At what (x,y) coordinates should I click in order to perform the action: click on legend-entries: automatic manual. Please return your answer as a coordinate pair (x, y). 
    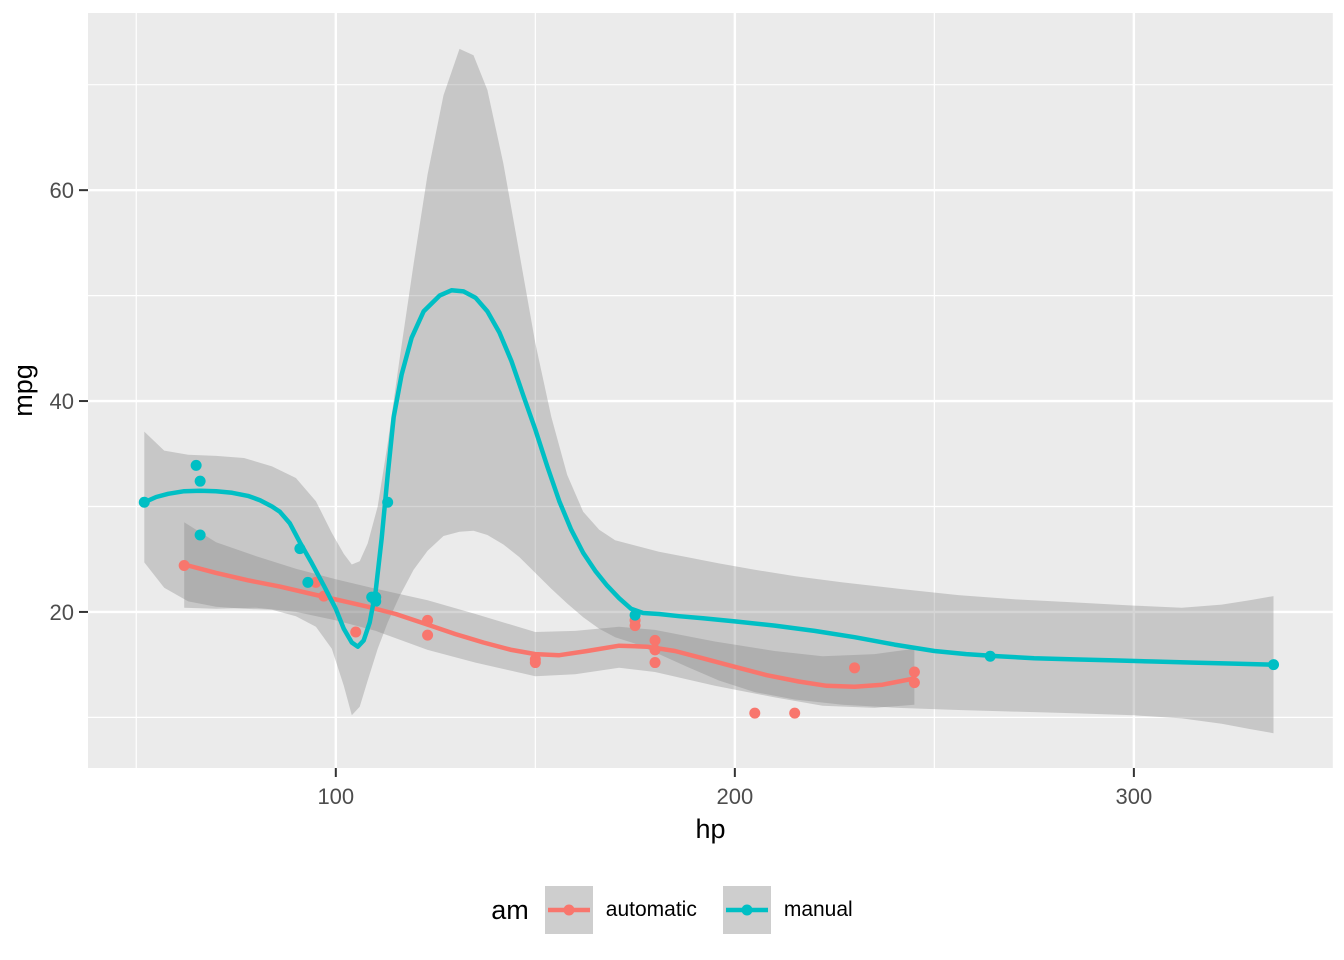
    Looking at the image, I should click on (698, 910).